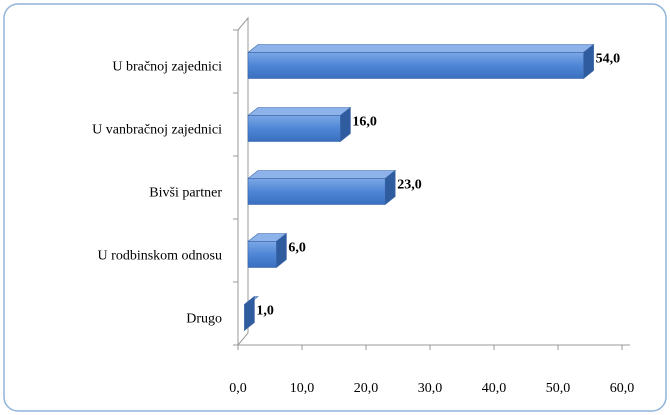 The width and height of the screenshot is (670, 415). What do you see at coordinates (622, 388) in the screenshot?
I see `x-tick-label: 60,0` at bounding box center [622, 388].